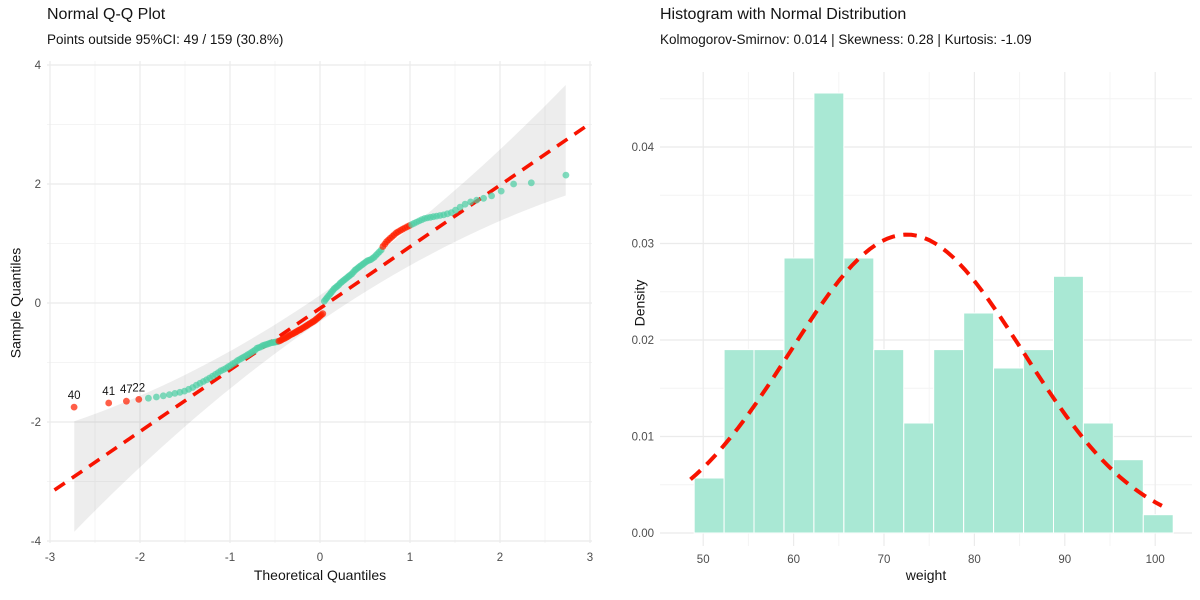 The width and height of the screenshot is (1200, 600). What do you see at coordinates (590, 558) in the screenshot?
I see `svg-text: 3` at bounding box center [590, 558].